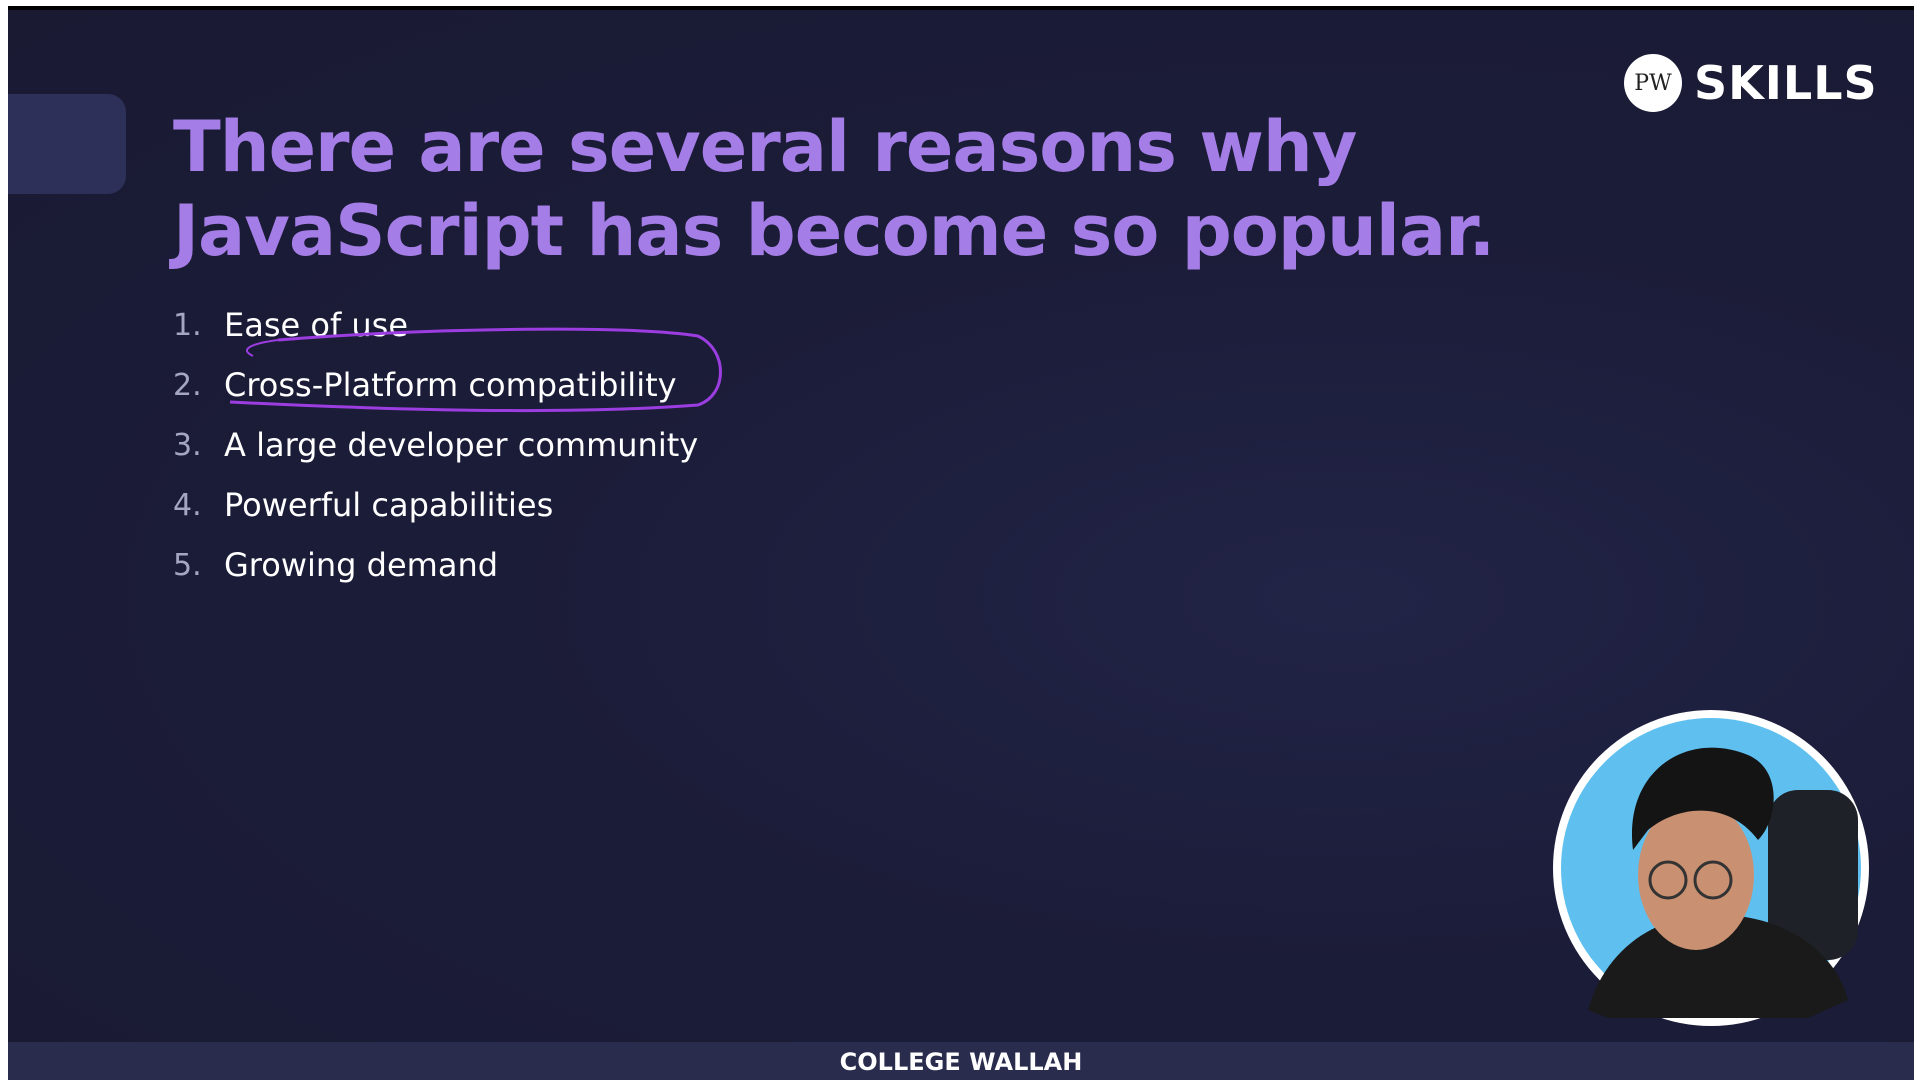 This screenshot has width=1920, height=1080. What do you see at coordinates (67, 144) in the screenshot?
I see `tab-decoration` at bounding box center [67, 144].